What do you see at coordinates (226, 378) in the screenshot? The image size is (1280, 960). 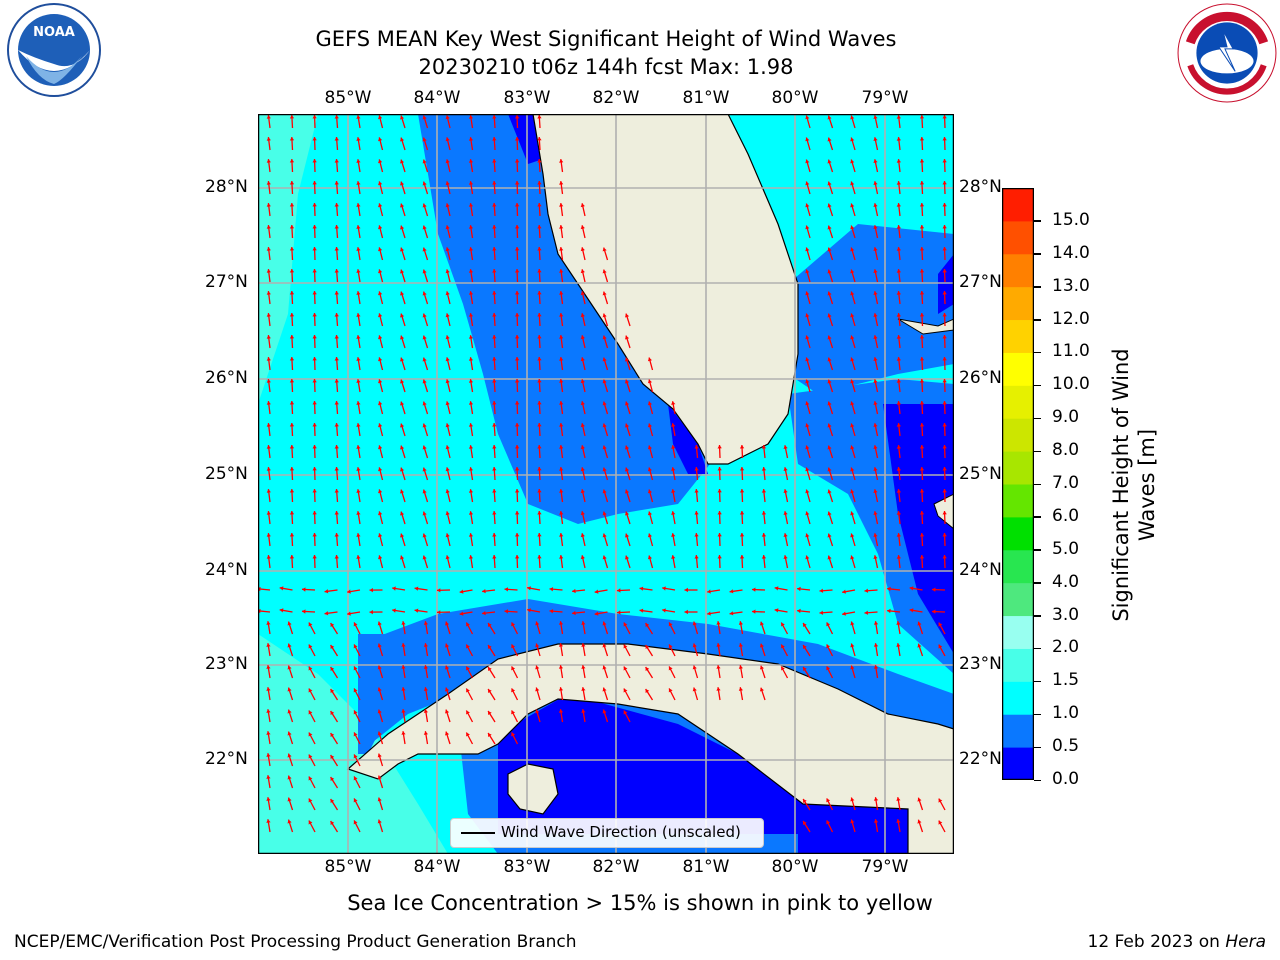 I see `left-latitude-label: 26°N` at bounding box center [226, 378].